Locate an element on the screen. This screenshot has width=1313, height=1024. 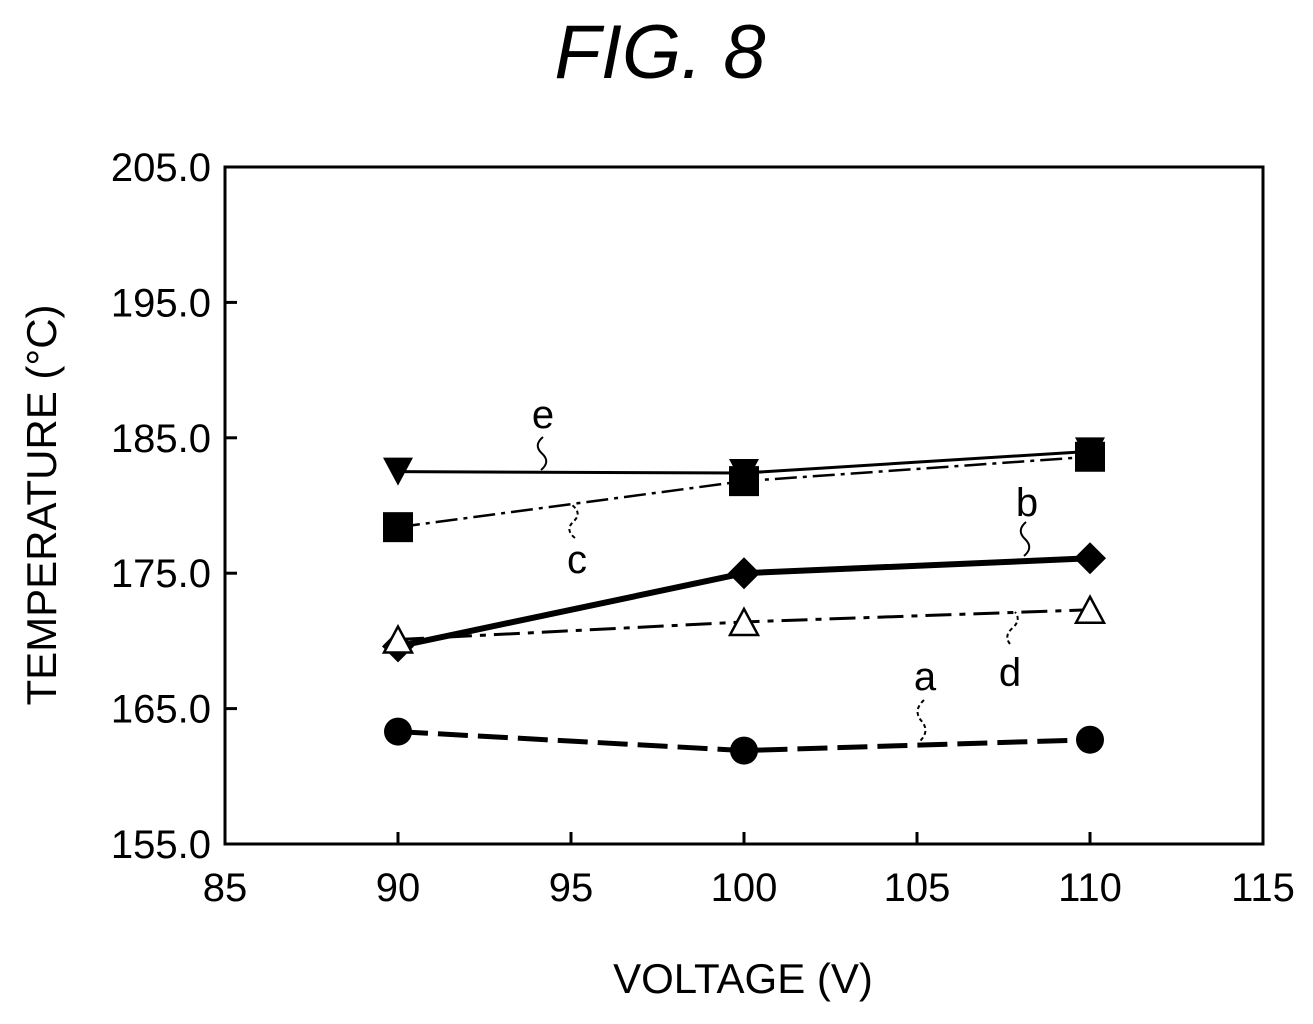
series-b-label: b is located at coordinates (1027, 503).